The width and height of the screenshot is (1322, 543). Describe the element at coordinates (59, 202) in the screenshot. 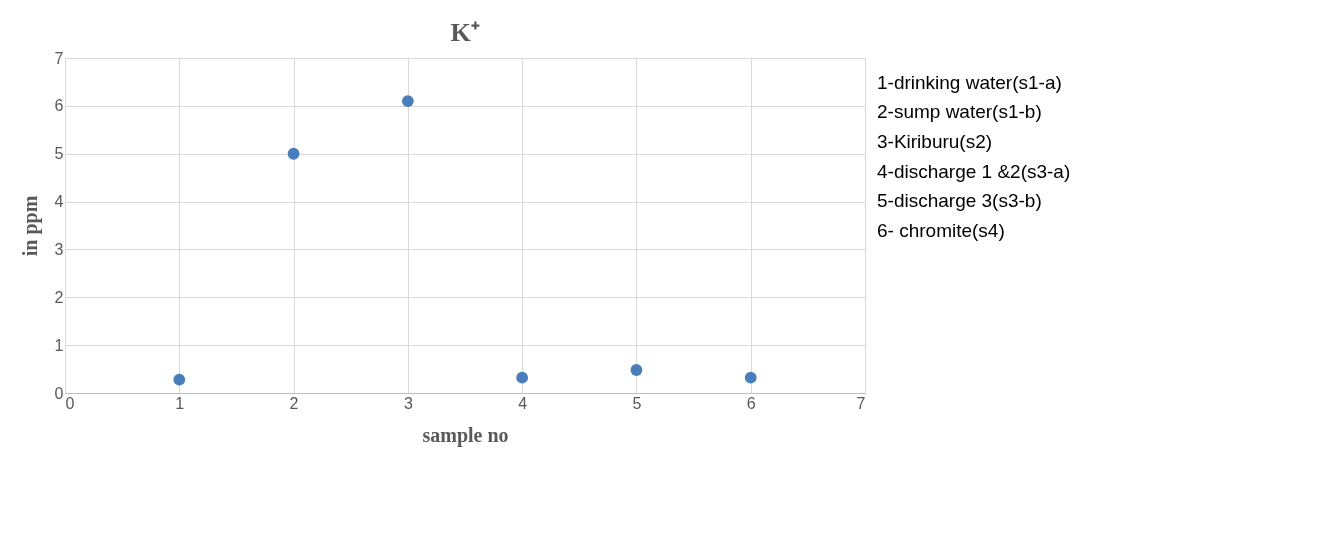

I see `y-tick-label: 4` at that location.